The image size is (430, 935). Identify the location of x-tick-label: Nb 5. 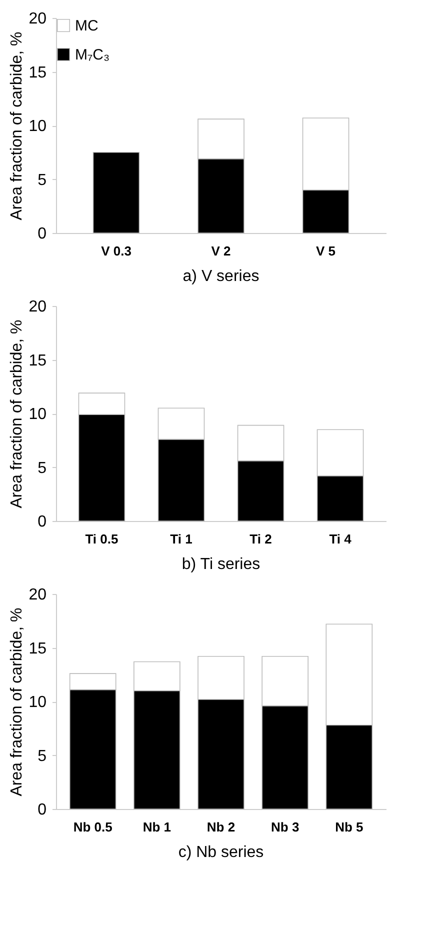
(349, 827).